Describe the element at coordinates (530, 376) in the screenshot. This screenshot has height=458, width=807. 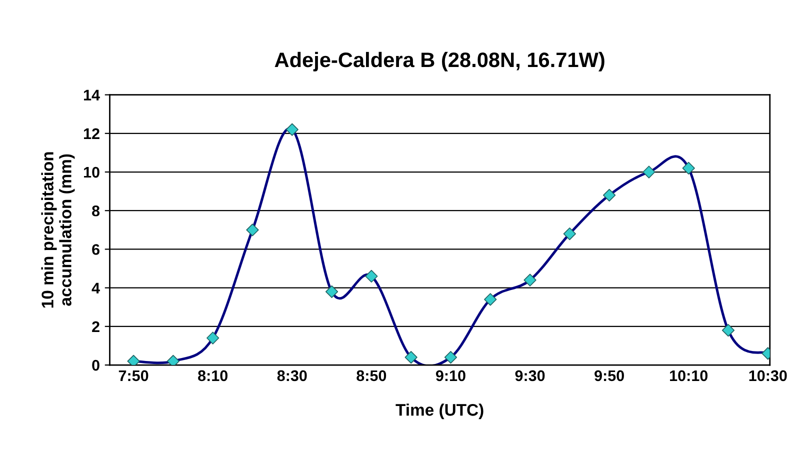
I see `x-tick-label: 9:30` at that location.